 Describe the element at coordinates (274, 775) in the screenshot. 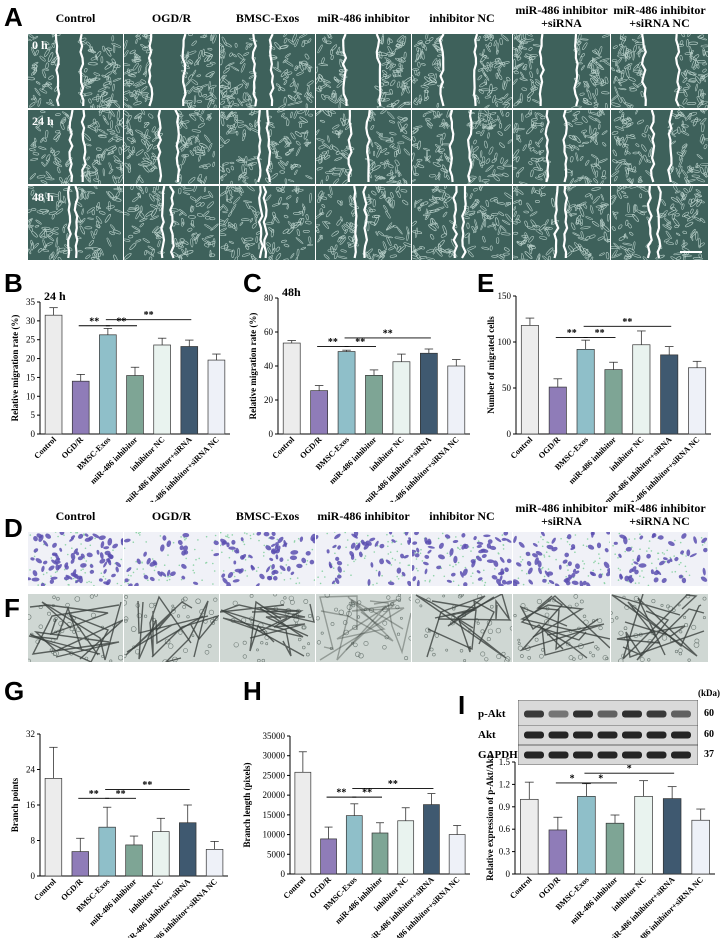

I see `y-tick-label: 25000` at that location.